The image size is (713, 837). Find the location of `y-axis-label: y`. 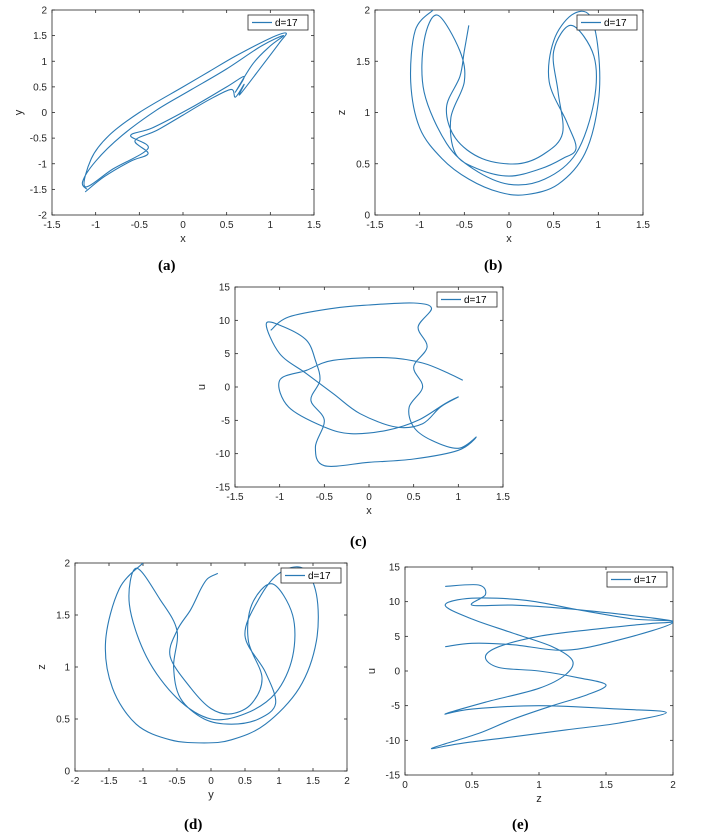

y-axis-label: y is located at coordinates (19, 112).